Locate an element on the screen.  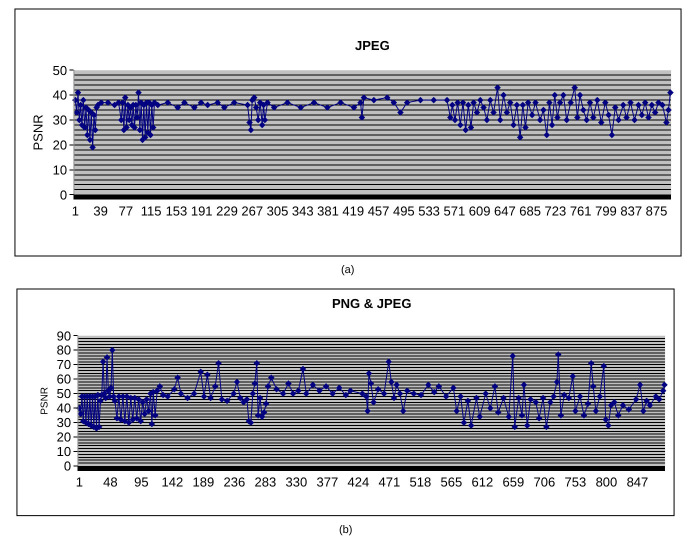
x-tick-label: 761 is located at coordinates (581, 210).